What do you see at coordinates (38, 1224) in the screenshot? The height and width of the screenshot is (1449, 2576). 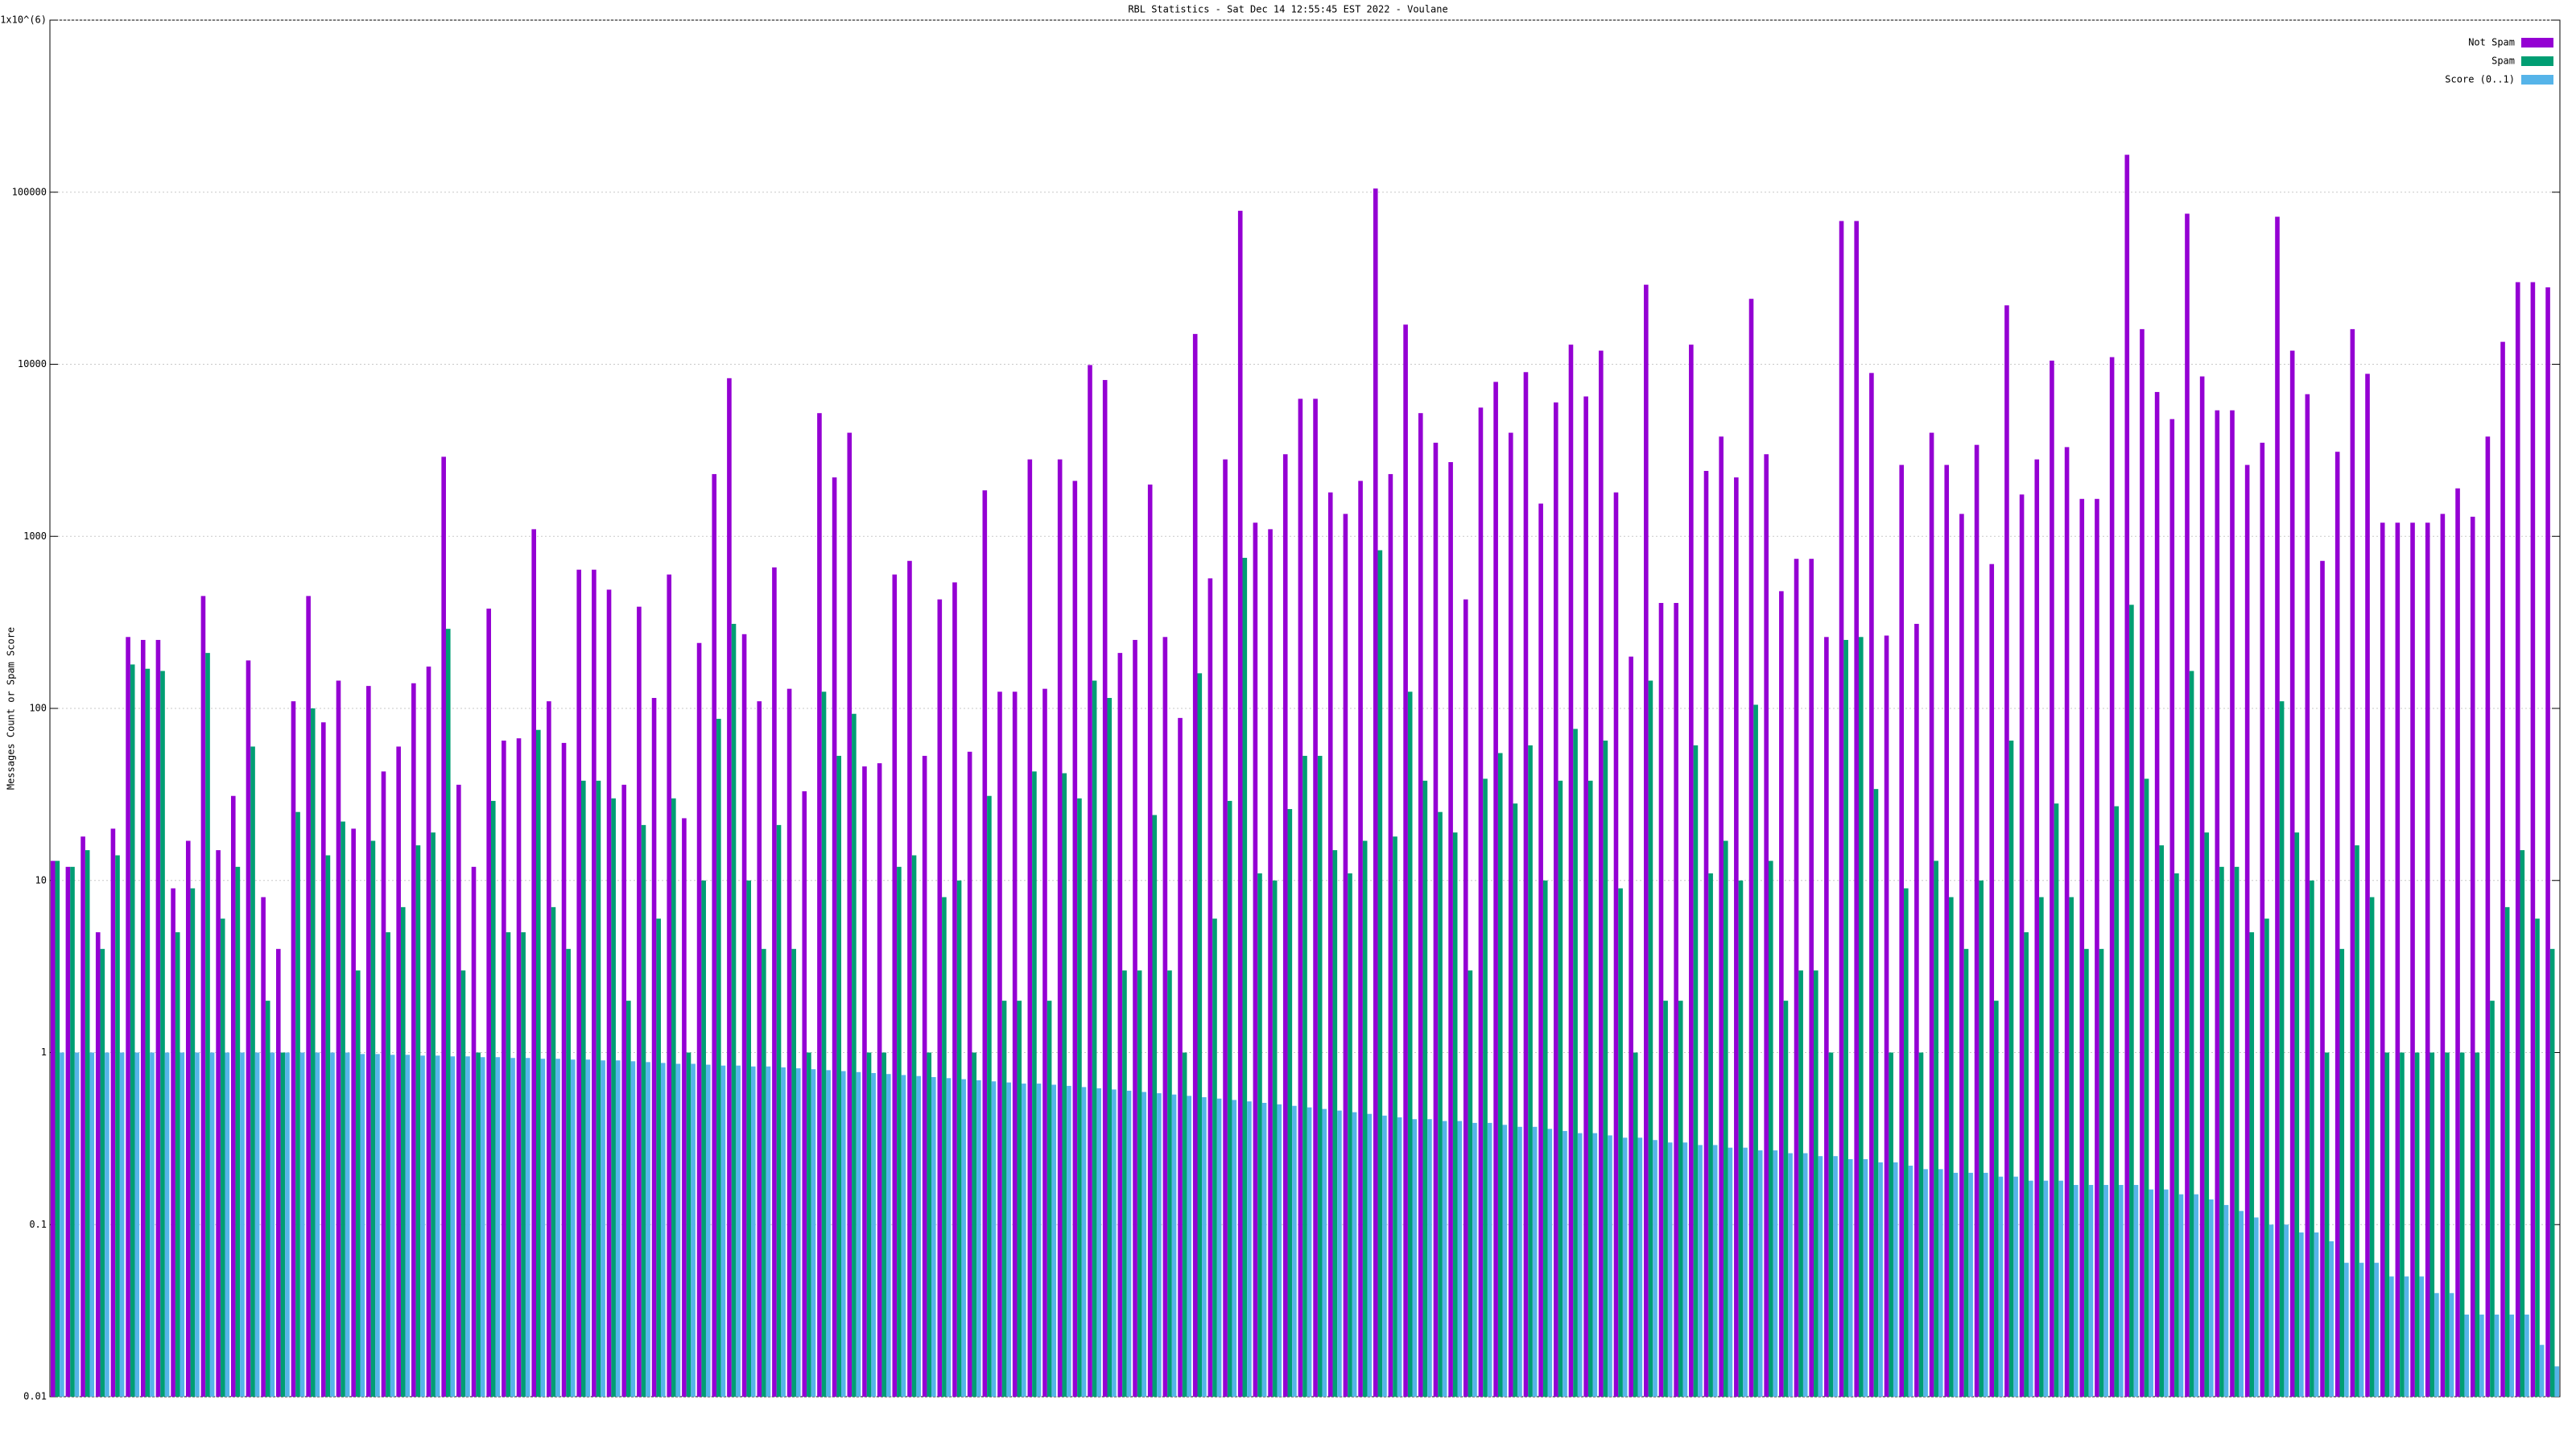 I see `y-tick-label: 0.1` at bounding box center [38, 1224].